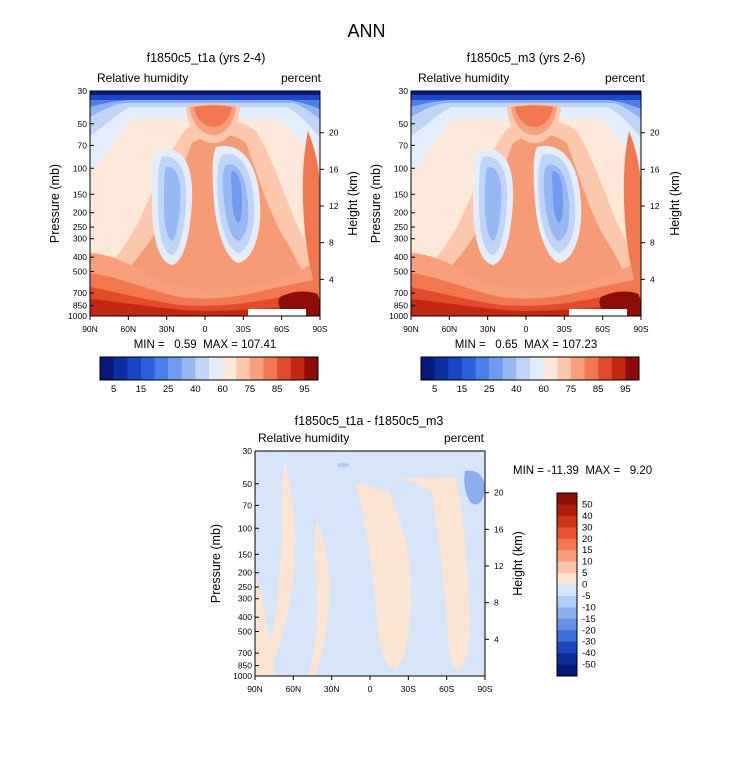  I want to click on latitude-tick-label: 60N, so click(450, 329).